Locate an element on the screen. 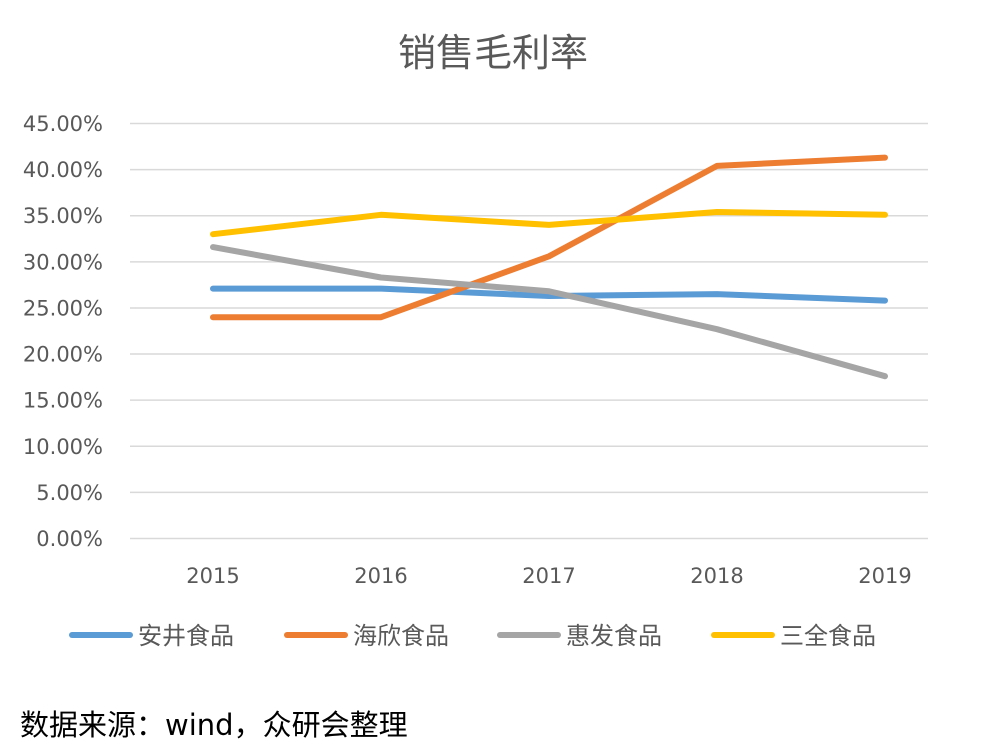  y-tick-label: 10.00% is located at coordinates (63, 447).